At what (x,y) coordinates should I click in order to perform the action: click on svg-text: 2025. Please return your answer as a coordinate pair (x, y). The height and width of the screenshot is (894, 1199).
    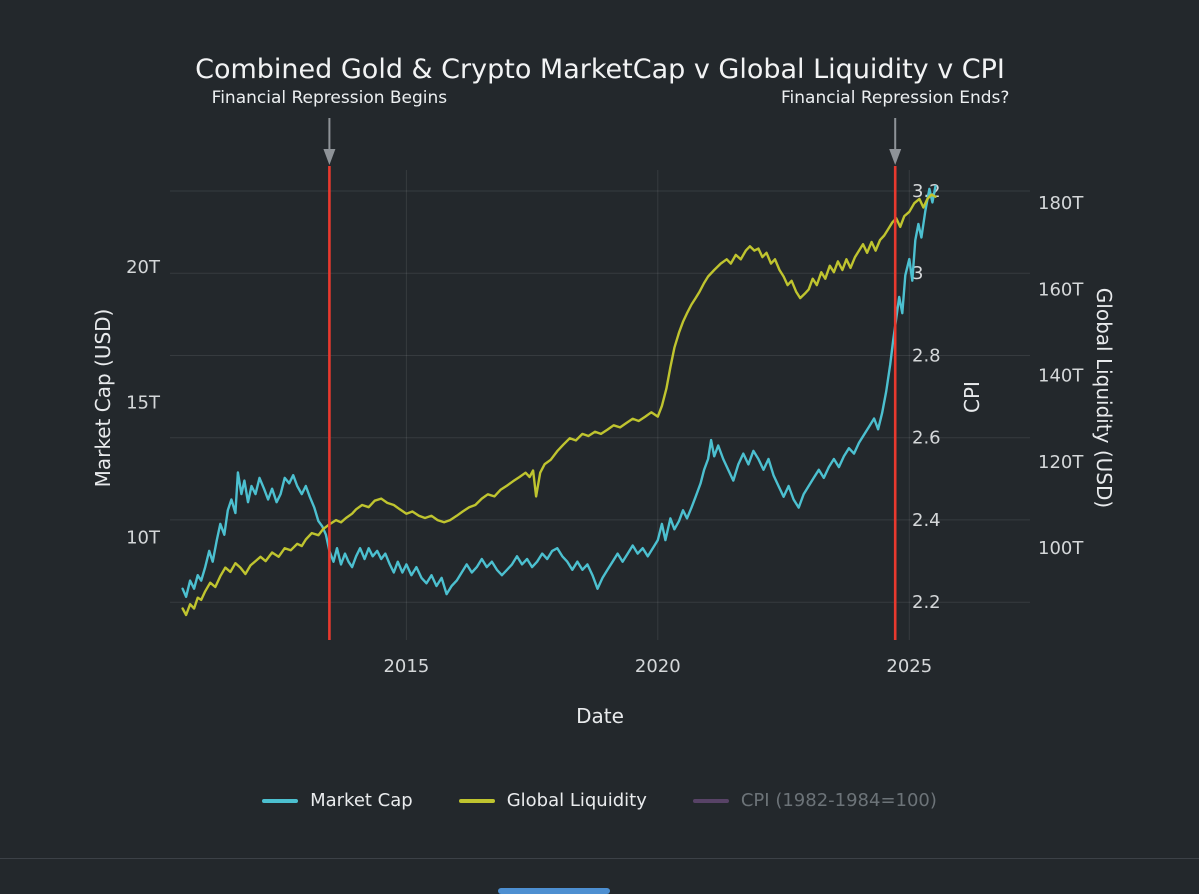
    Looking at the image, I should click on (909, 666).